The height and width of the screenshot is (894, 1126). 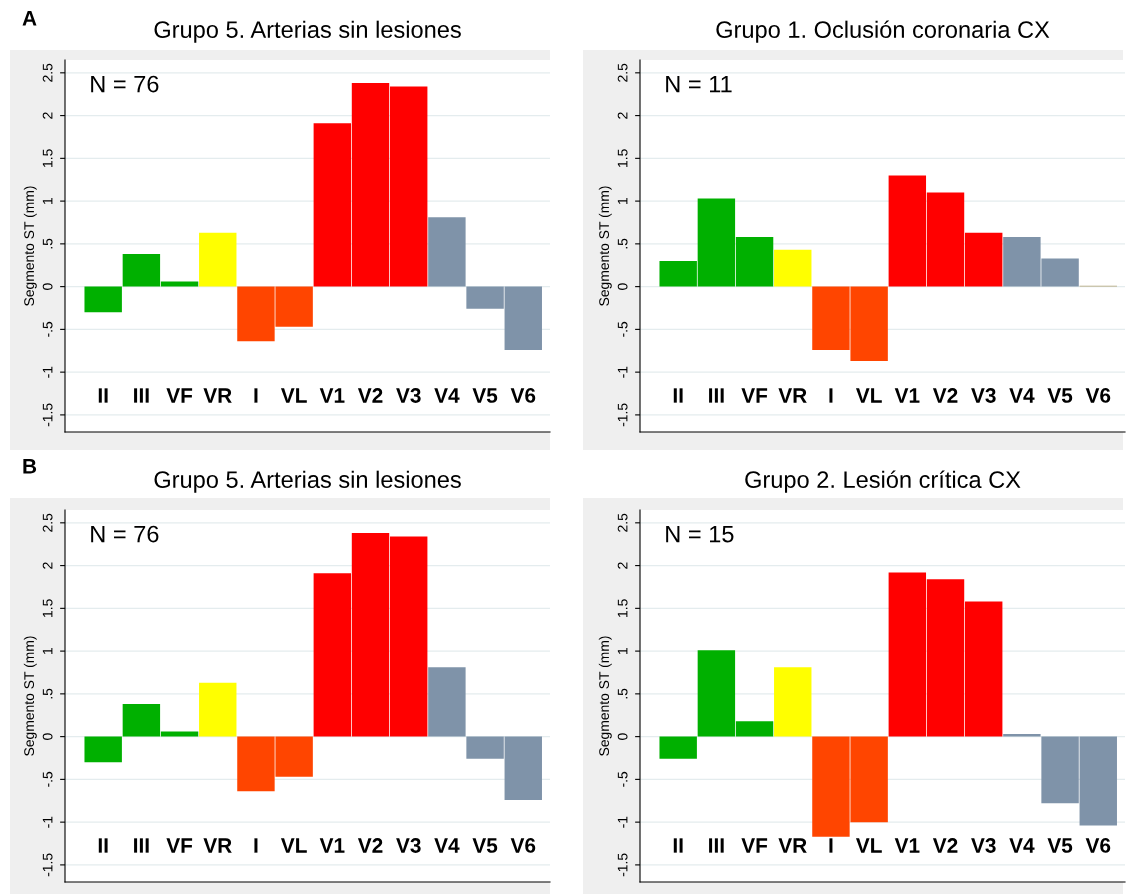 I want to click on annotation: N = 15, so click(x=700, y=534).